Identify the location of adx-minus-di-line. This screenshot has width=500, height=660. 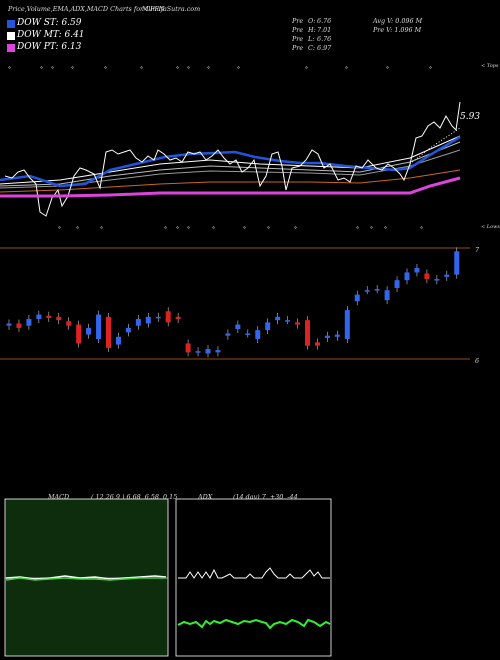
(254, 624).